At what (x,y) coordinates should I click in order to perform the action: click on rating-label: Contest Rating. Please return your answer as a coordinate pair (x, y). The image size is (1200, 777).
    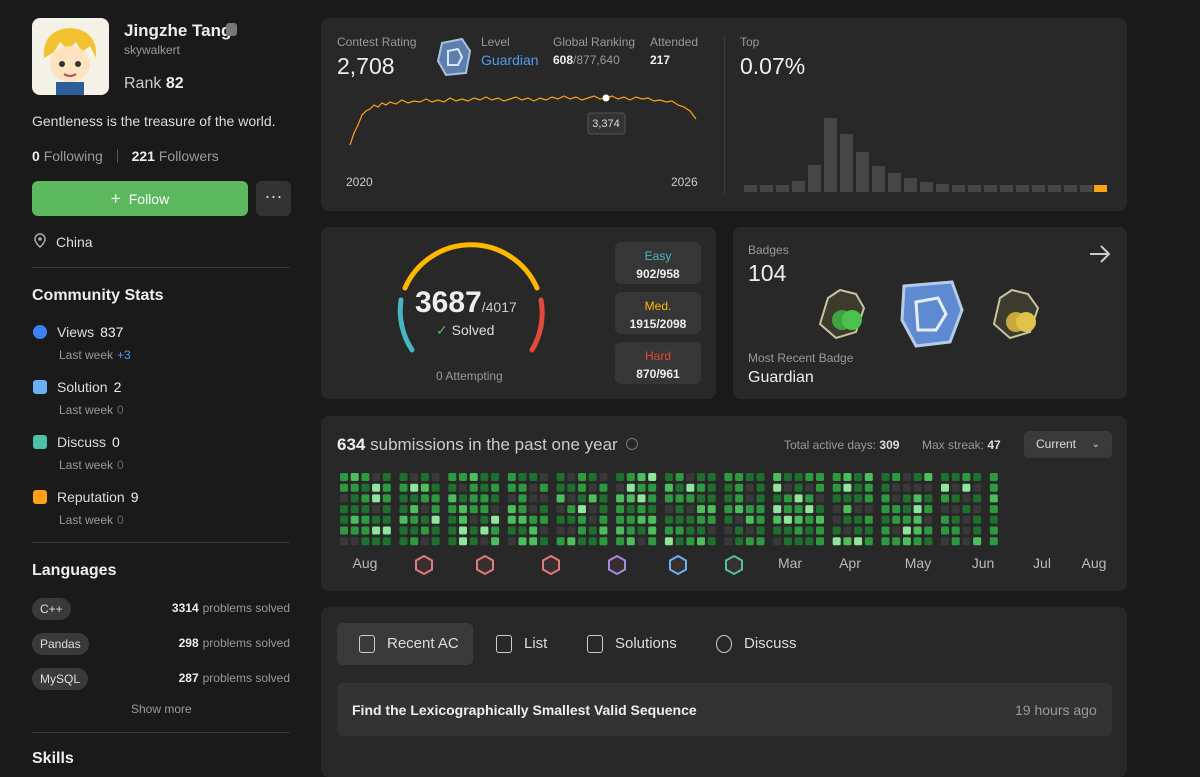
    Looking at the image, I should click on (377, 42).